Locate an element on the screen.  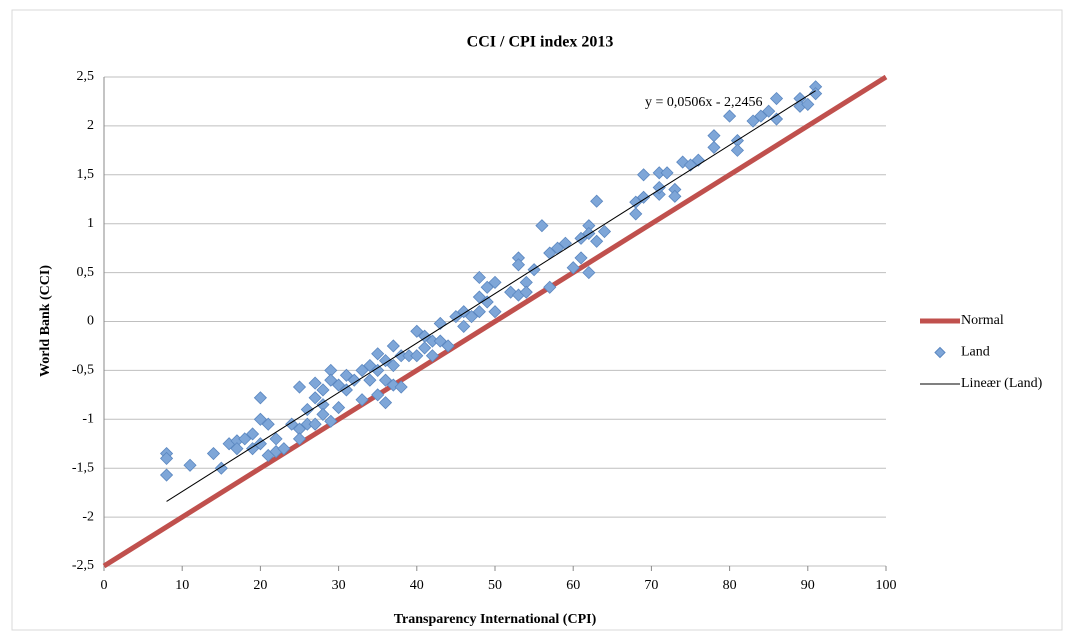
y-tick-label: 0 is located at coordinates (90, 321).